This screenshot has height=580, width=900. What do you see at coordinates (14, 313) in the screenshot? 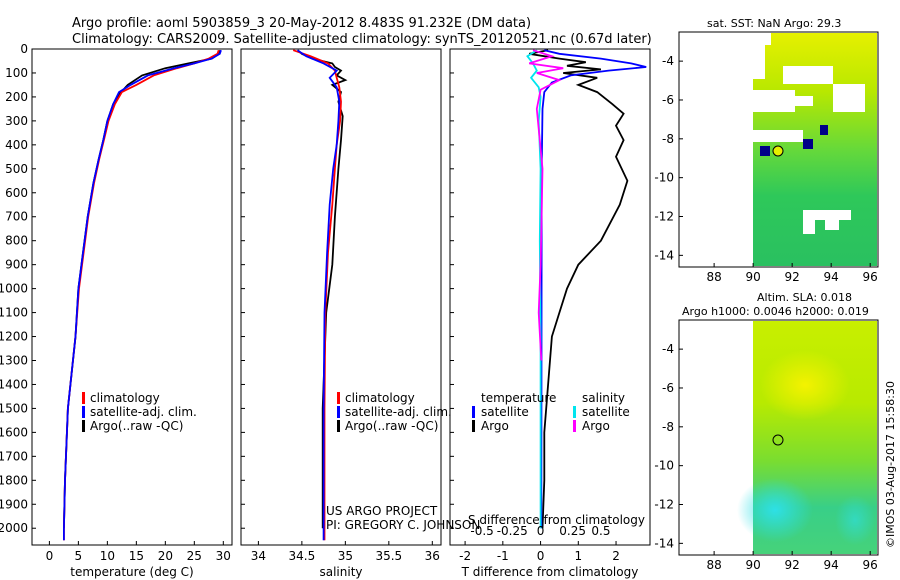
I see `y-tick-label: 1100` at bounding box center [14, 313].